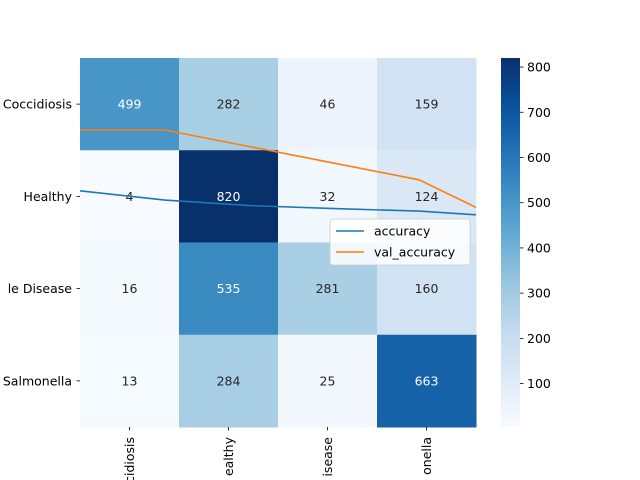 The image size is (640, 480). I want to click on colorbar-tick-label: 400, so click(539, 247).